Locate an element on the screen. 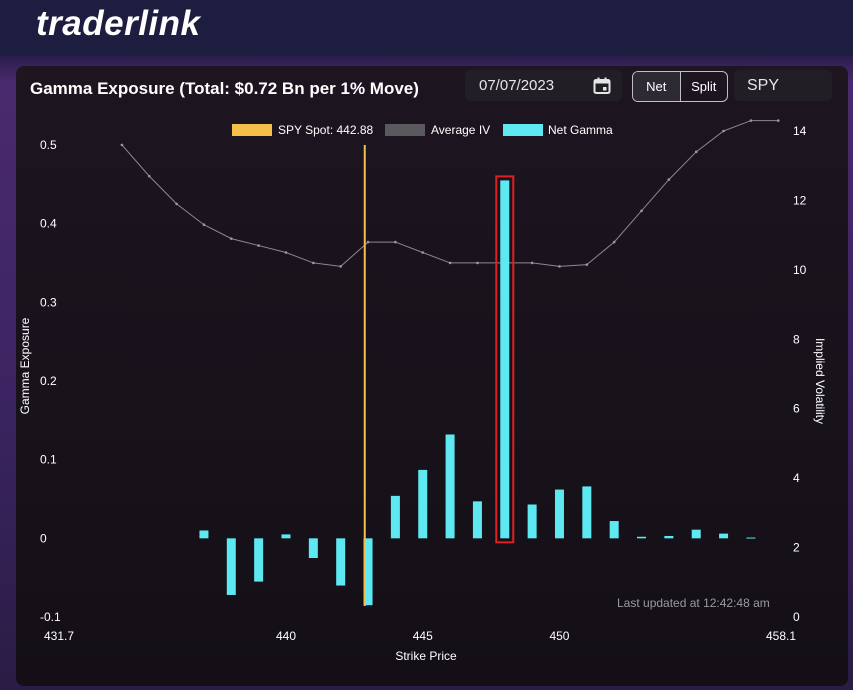 This screenshot has width=853, height=690. y-tick-label: 0.2 is located at coordinates (48, 381).